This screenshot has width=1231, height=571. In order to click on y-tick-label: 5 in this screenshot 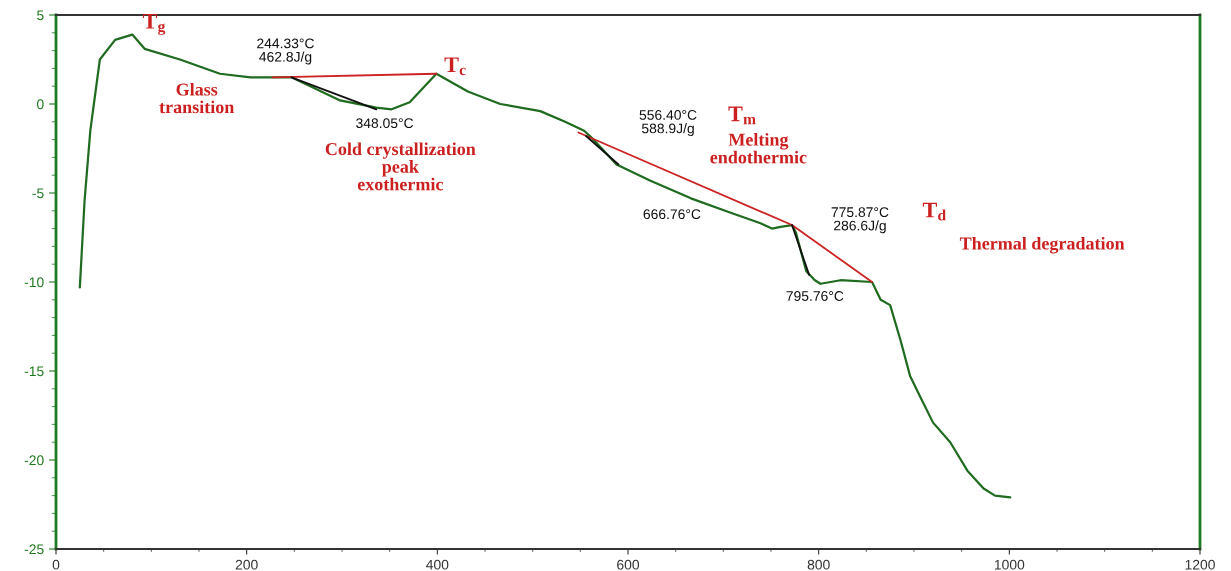, I will do `click(40, 15)`.